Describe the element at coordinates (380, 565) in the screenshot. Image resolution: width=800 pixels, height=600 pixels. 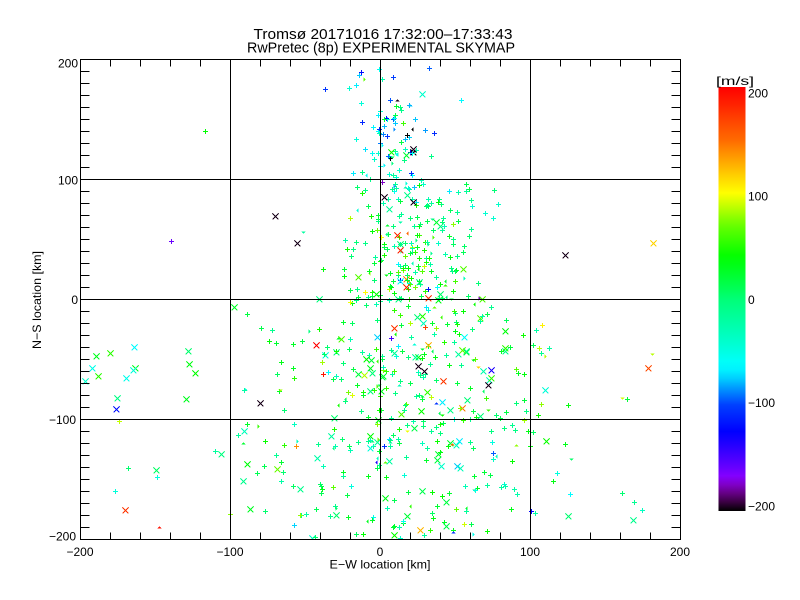
I see `svg-text: E−W location [km]` at that location.